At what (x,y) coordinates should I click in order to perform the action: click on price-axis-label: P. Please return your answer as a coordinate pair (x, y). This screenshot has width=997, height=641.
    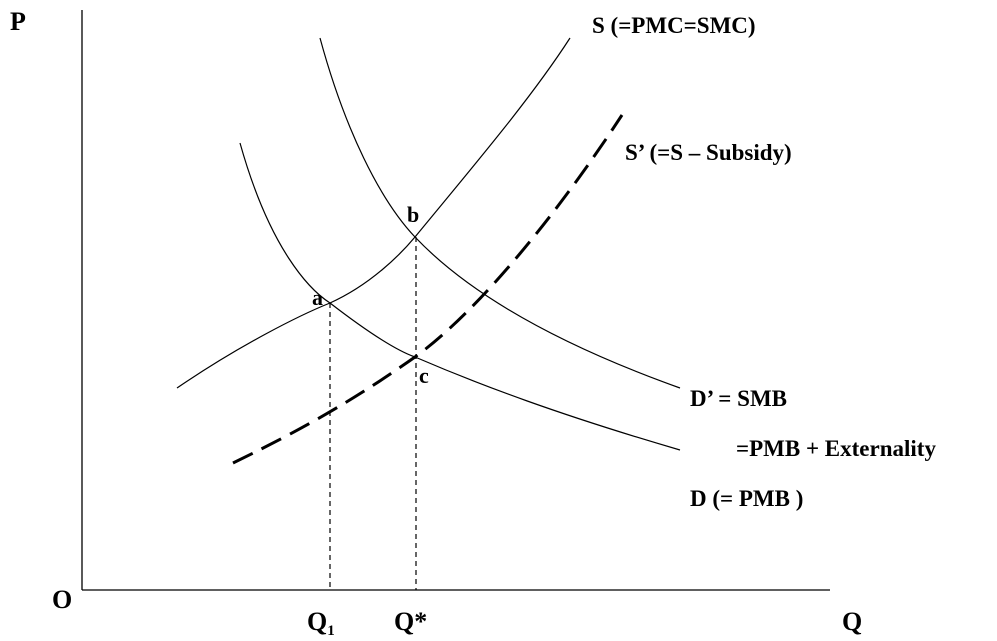
    Looking at the image, I should click on (18, 21).